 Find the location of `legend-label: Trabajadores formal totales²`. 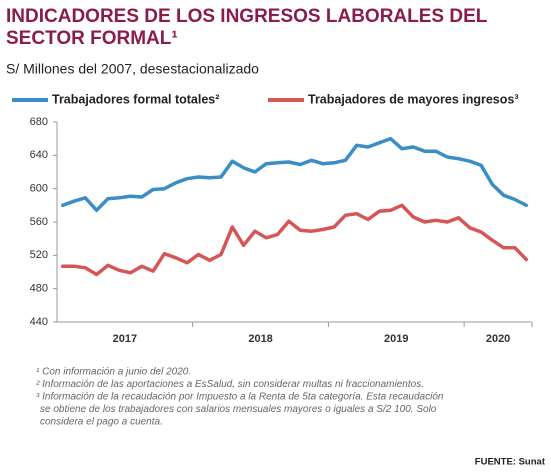

legend-label: Trabajadores formal totales² is located at coordinates (135, 99).